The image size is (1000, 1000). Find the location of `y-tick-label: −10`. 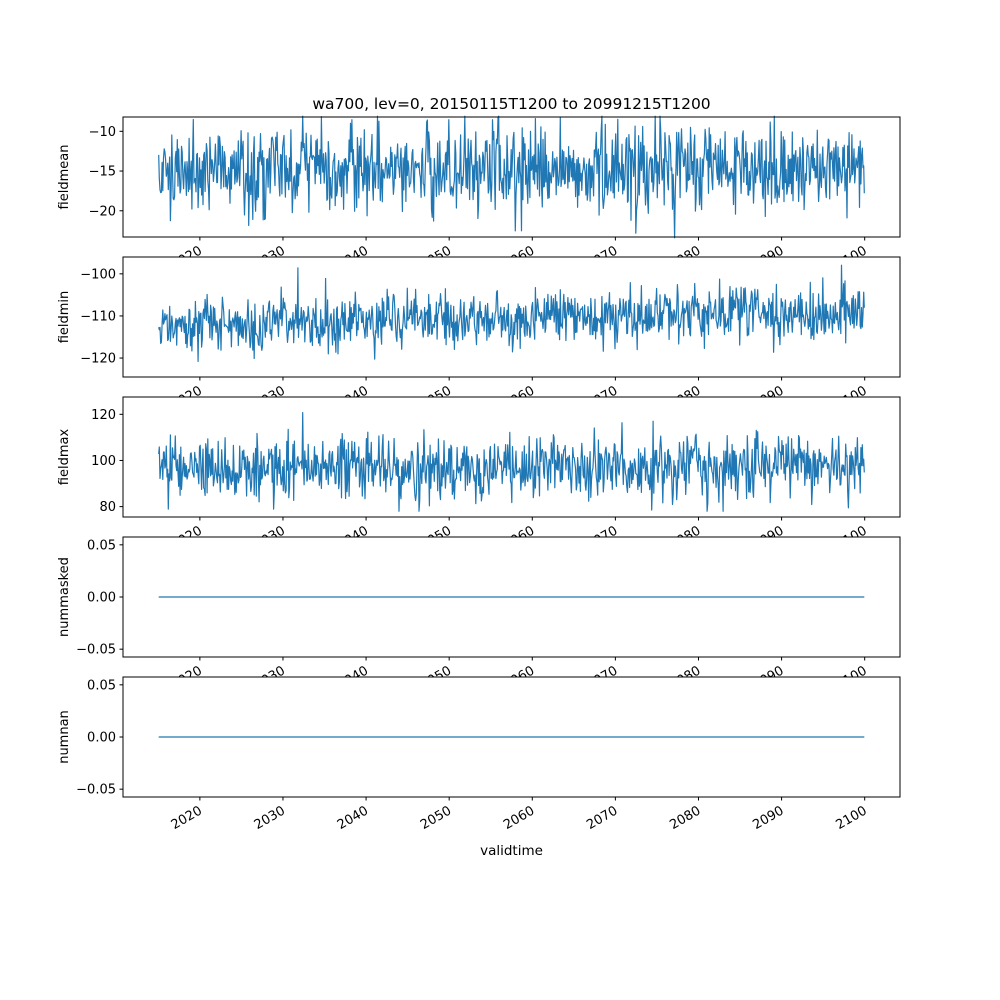

y-tick-label: −10 is located at coordinates (102, 132).